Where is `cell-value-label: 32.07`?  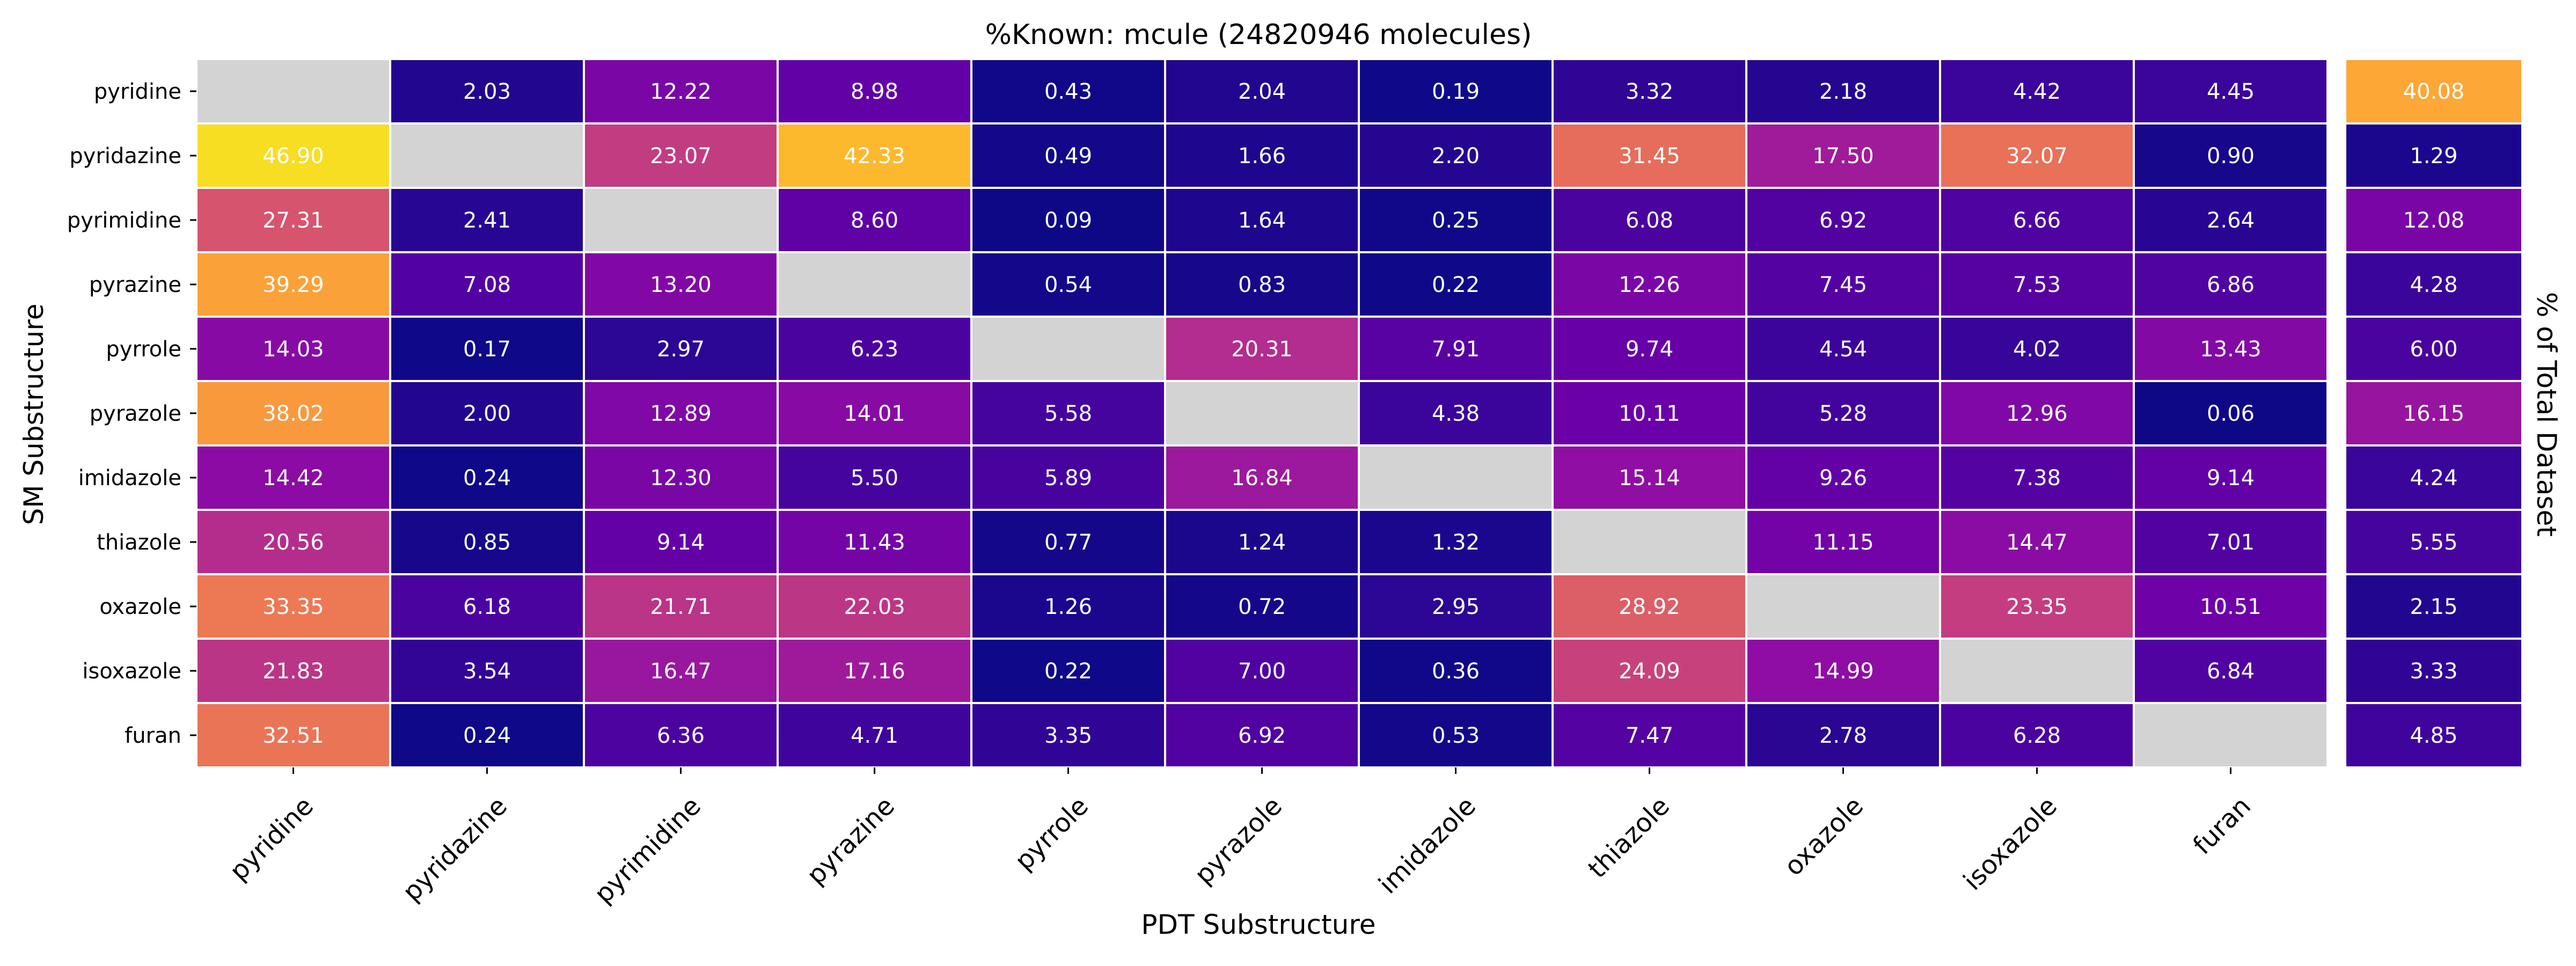
cell-value-label: 32.07 is located at coordinates (2037, 156).